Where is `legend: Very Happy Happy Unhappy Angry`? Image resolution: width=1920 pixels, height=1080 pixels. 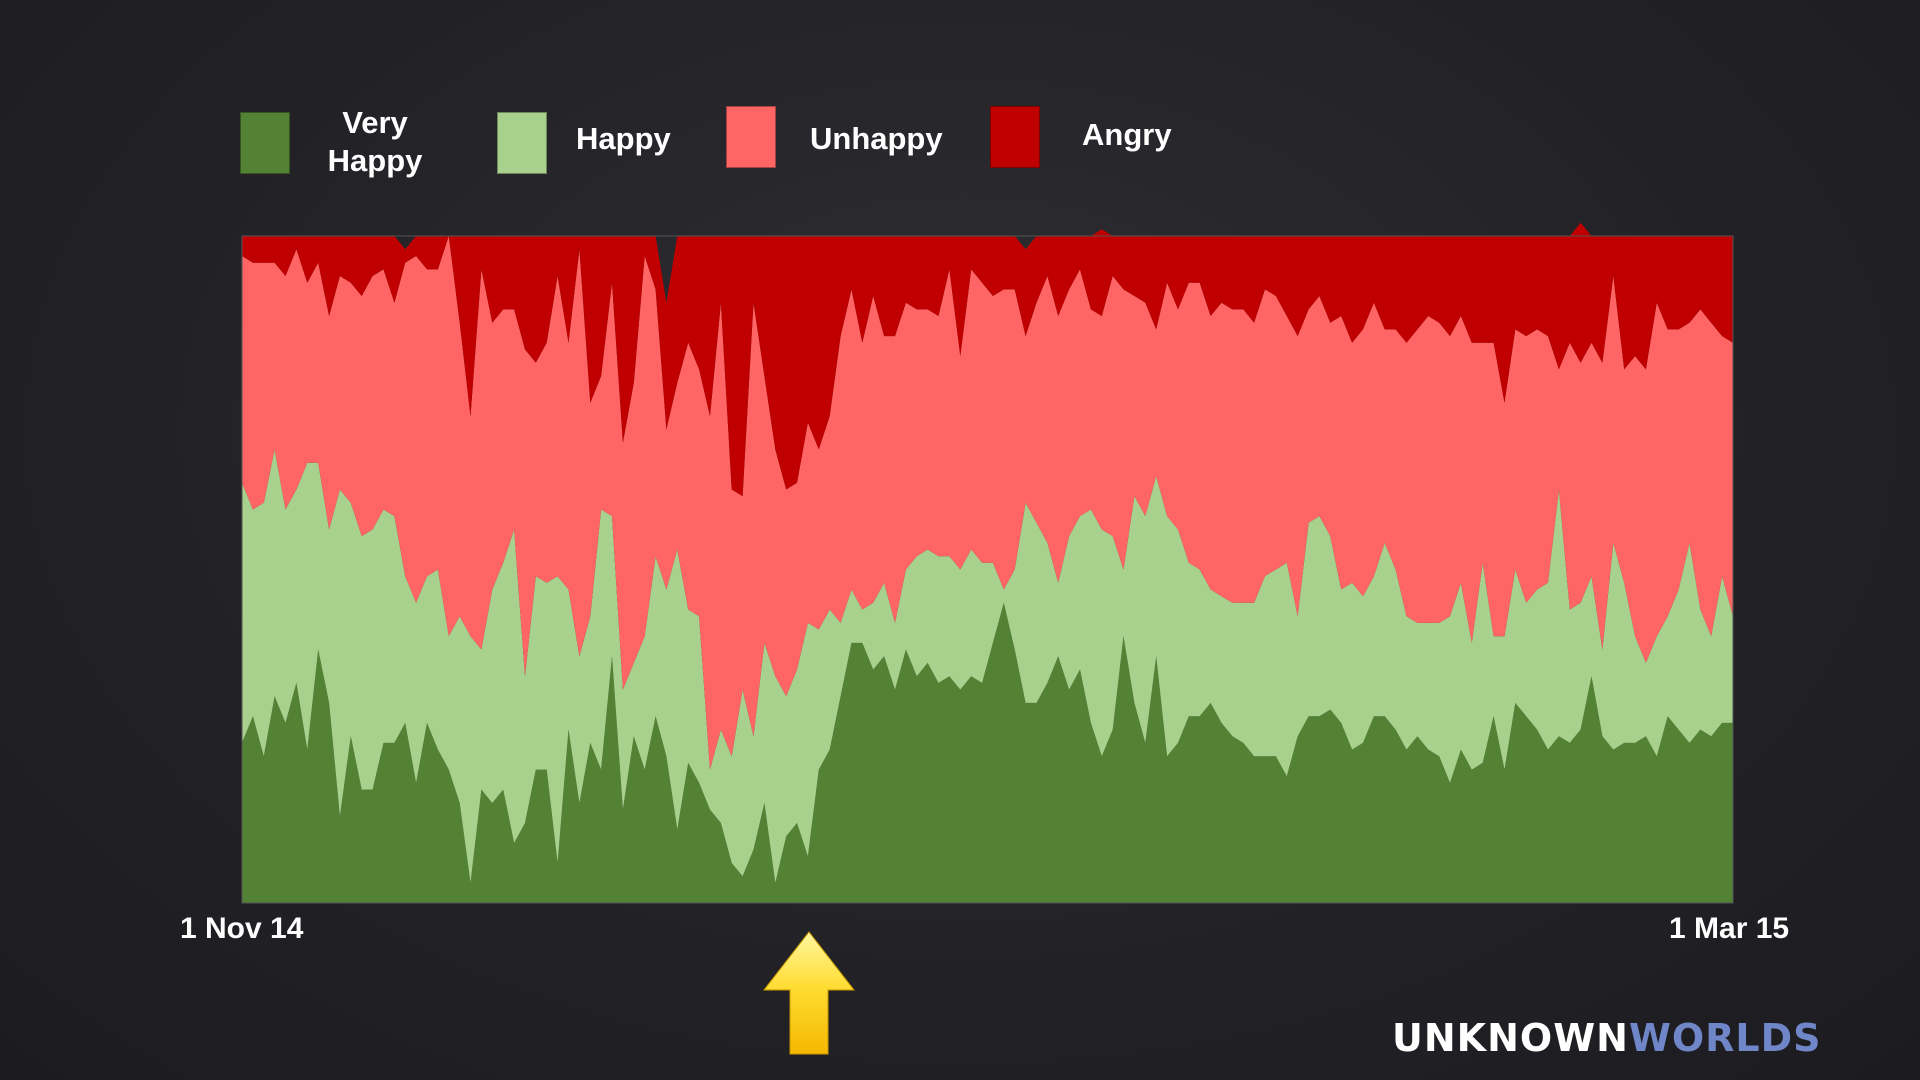
legend: Very Happy Happy Unhappy Angry is located at coordinates (740, 144).